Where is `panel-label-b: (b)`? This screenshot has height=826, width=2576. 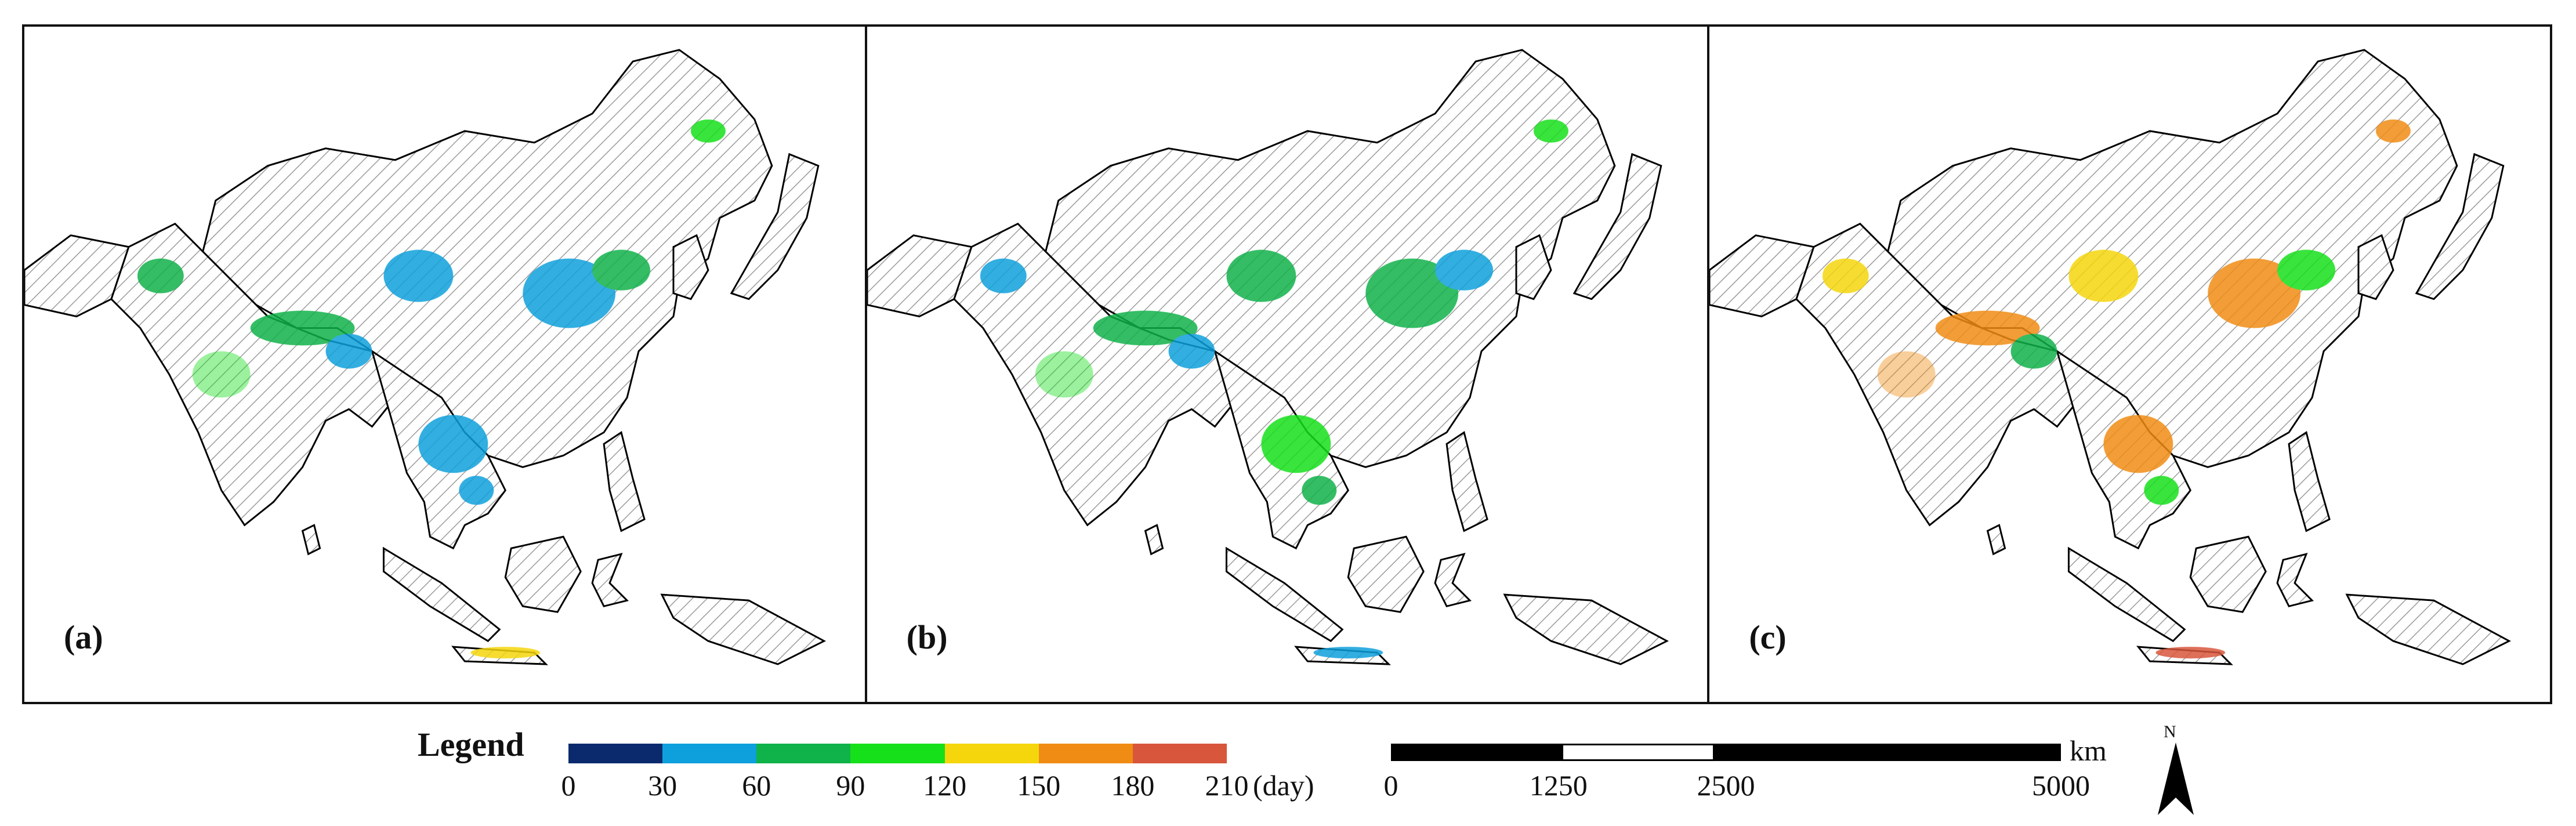 panel-label-b: (b) is located at coordinates (927, 637).